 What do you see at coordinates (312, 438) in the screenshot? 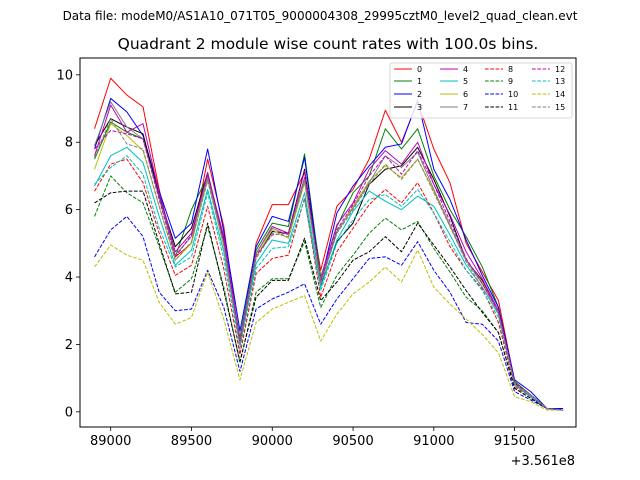
I see `x-axis: 89000 89500 90000 90500 91000 91500` at bounding box center [312, 438].